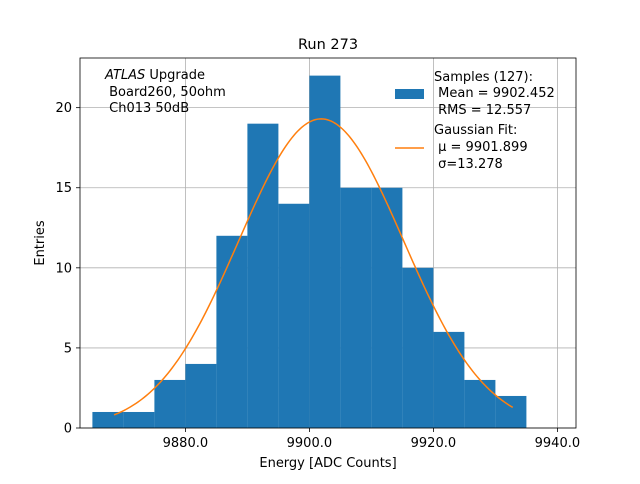 Image resolution: width=640 pixels, height=484 pixels. Describe the element at coordinates (409, 94) in the screenshot. I see `legend-samples-patch` at that location.